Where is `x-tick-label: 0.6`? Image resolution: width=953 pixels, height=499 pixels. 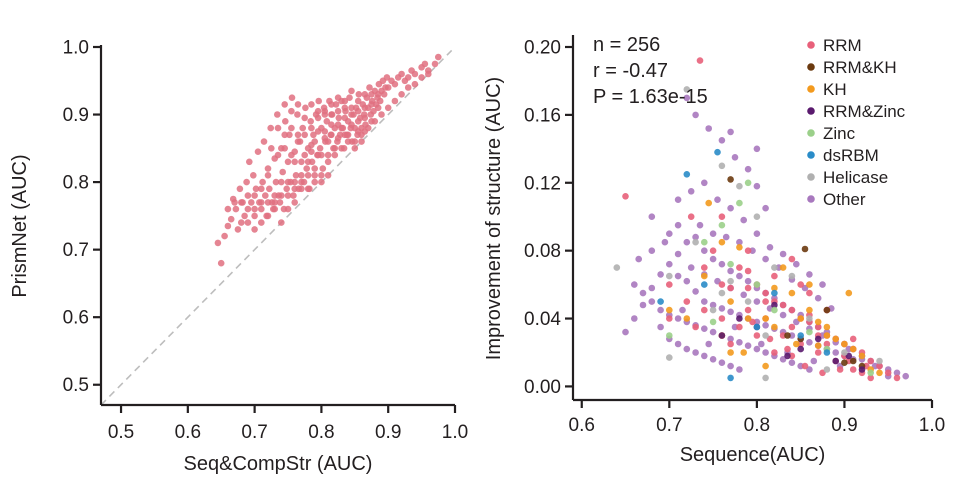 x-tick-label: 0.6 is located at coordinates (188, 432).